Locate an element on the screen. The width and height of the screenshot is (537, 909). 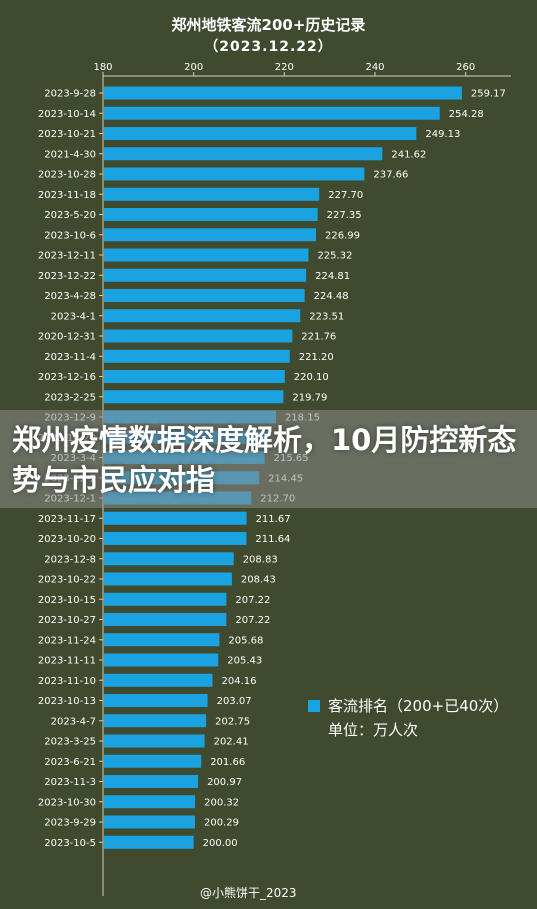
category-label: 2023-10-15 is located at coordinates (67, 600).